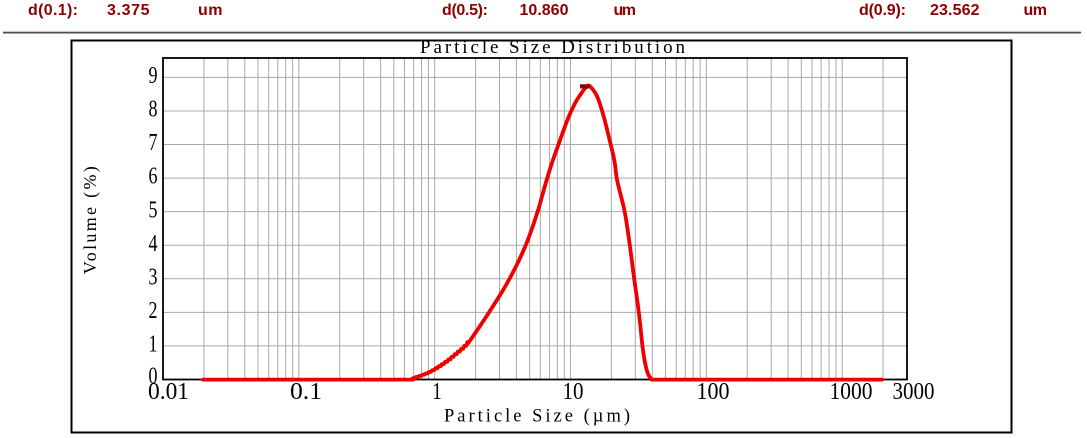 This screenshot has height=438, width=1087. I want to click on svg-text: 0.01, so click(168, 392).